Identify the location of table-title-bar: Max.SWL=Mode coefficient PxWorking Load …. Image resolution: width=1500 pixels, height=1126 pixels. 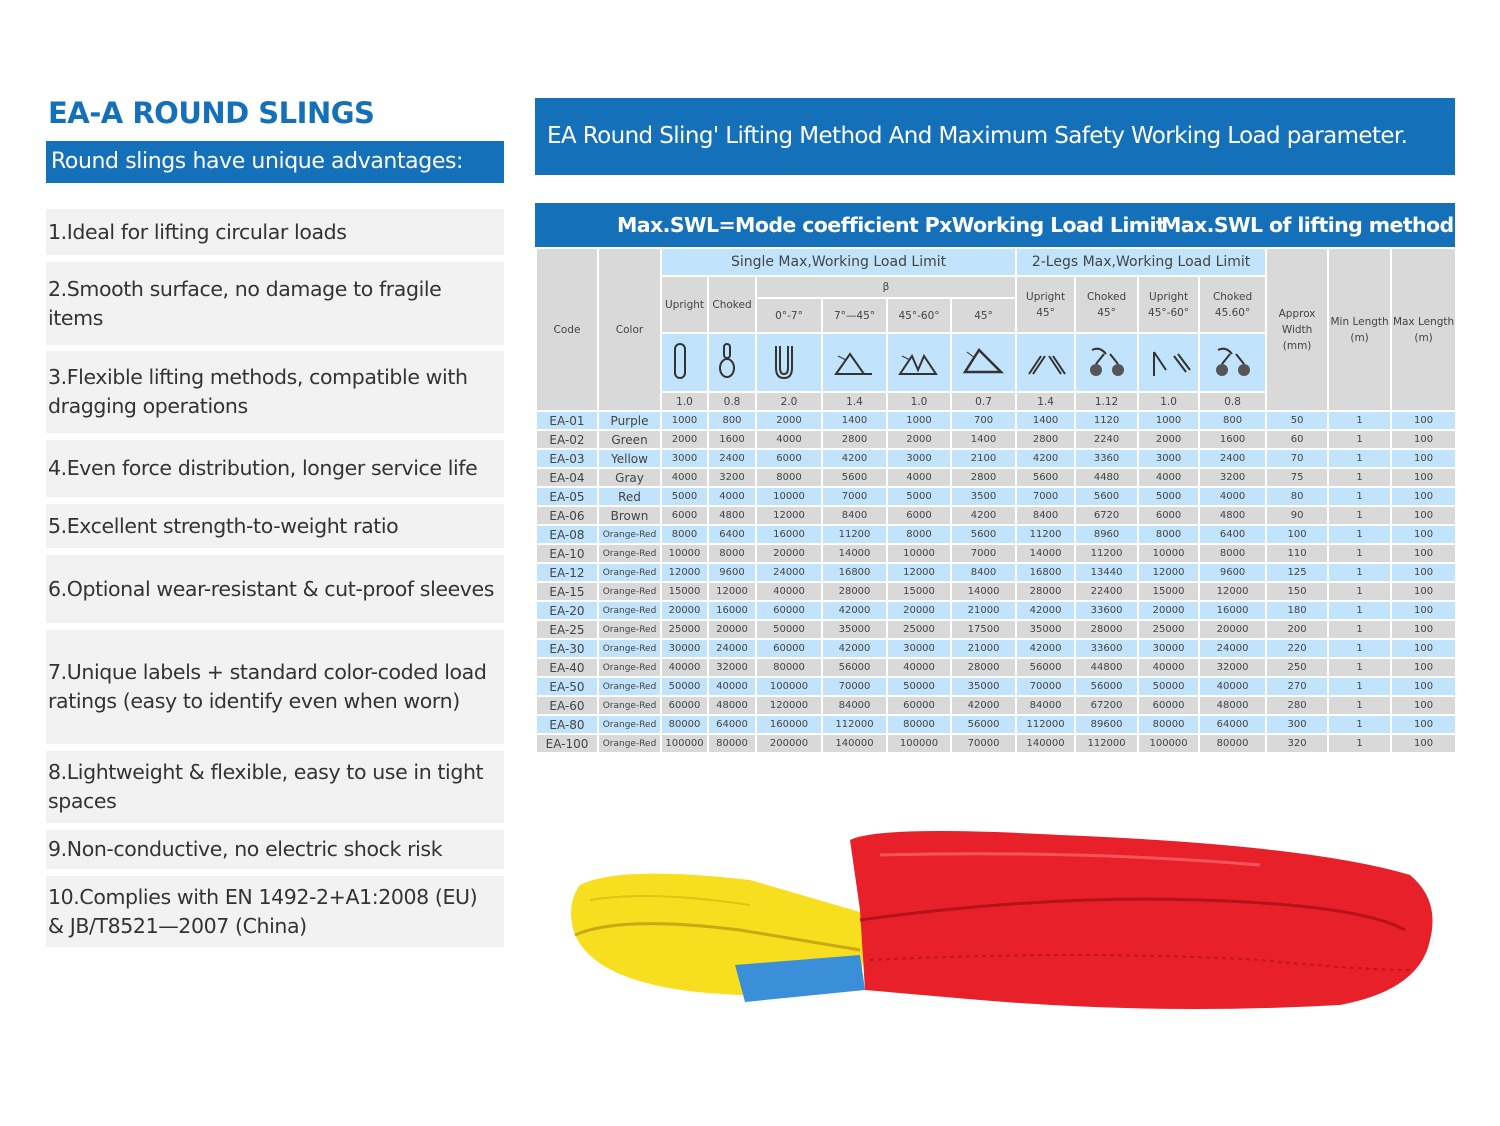
(995, 225).